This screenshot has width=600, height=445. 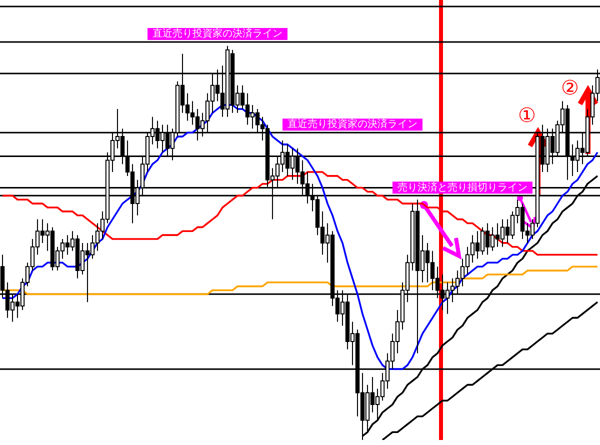 I want to click on ref-line-label: 売り決済と売り損切りライン, so click(x=463, y=187).